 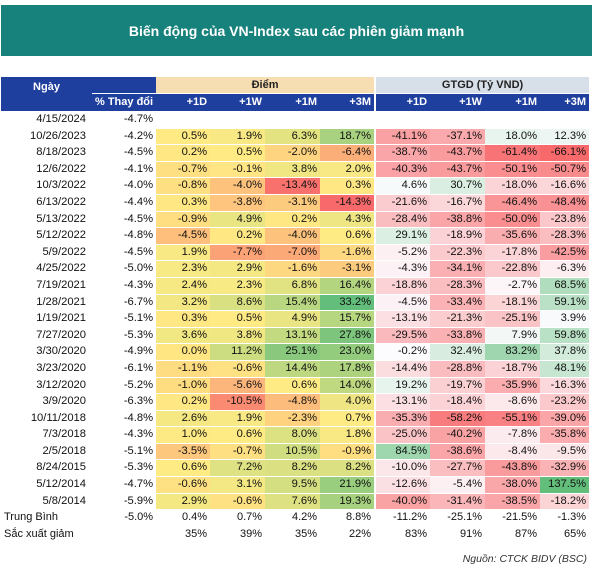 I want to click on points-cell: -14.3%, so click(x=348, y=203).